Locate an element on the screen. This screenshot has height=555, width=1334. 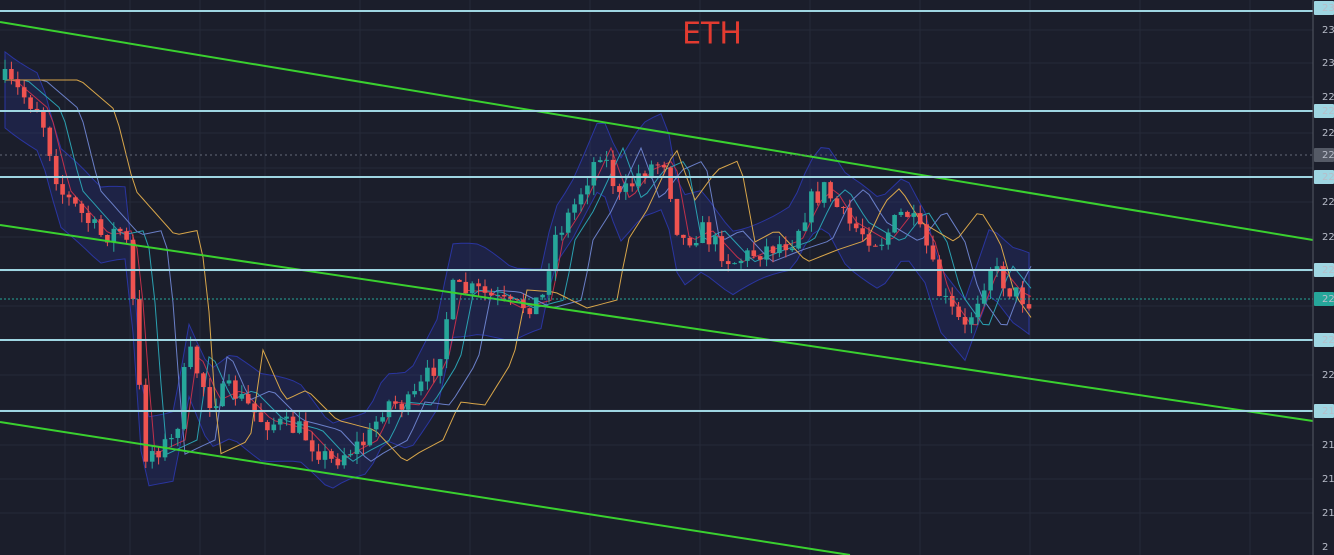
price-axis-labels: 23 23 23 22 22 22 22 22 22 22 22 22 22 22 21 21 21 21 2 is located at coordinates (1324, 277).